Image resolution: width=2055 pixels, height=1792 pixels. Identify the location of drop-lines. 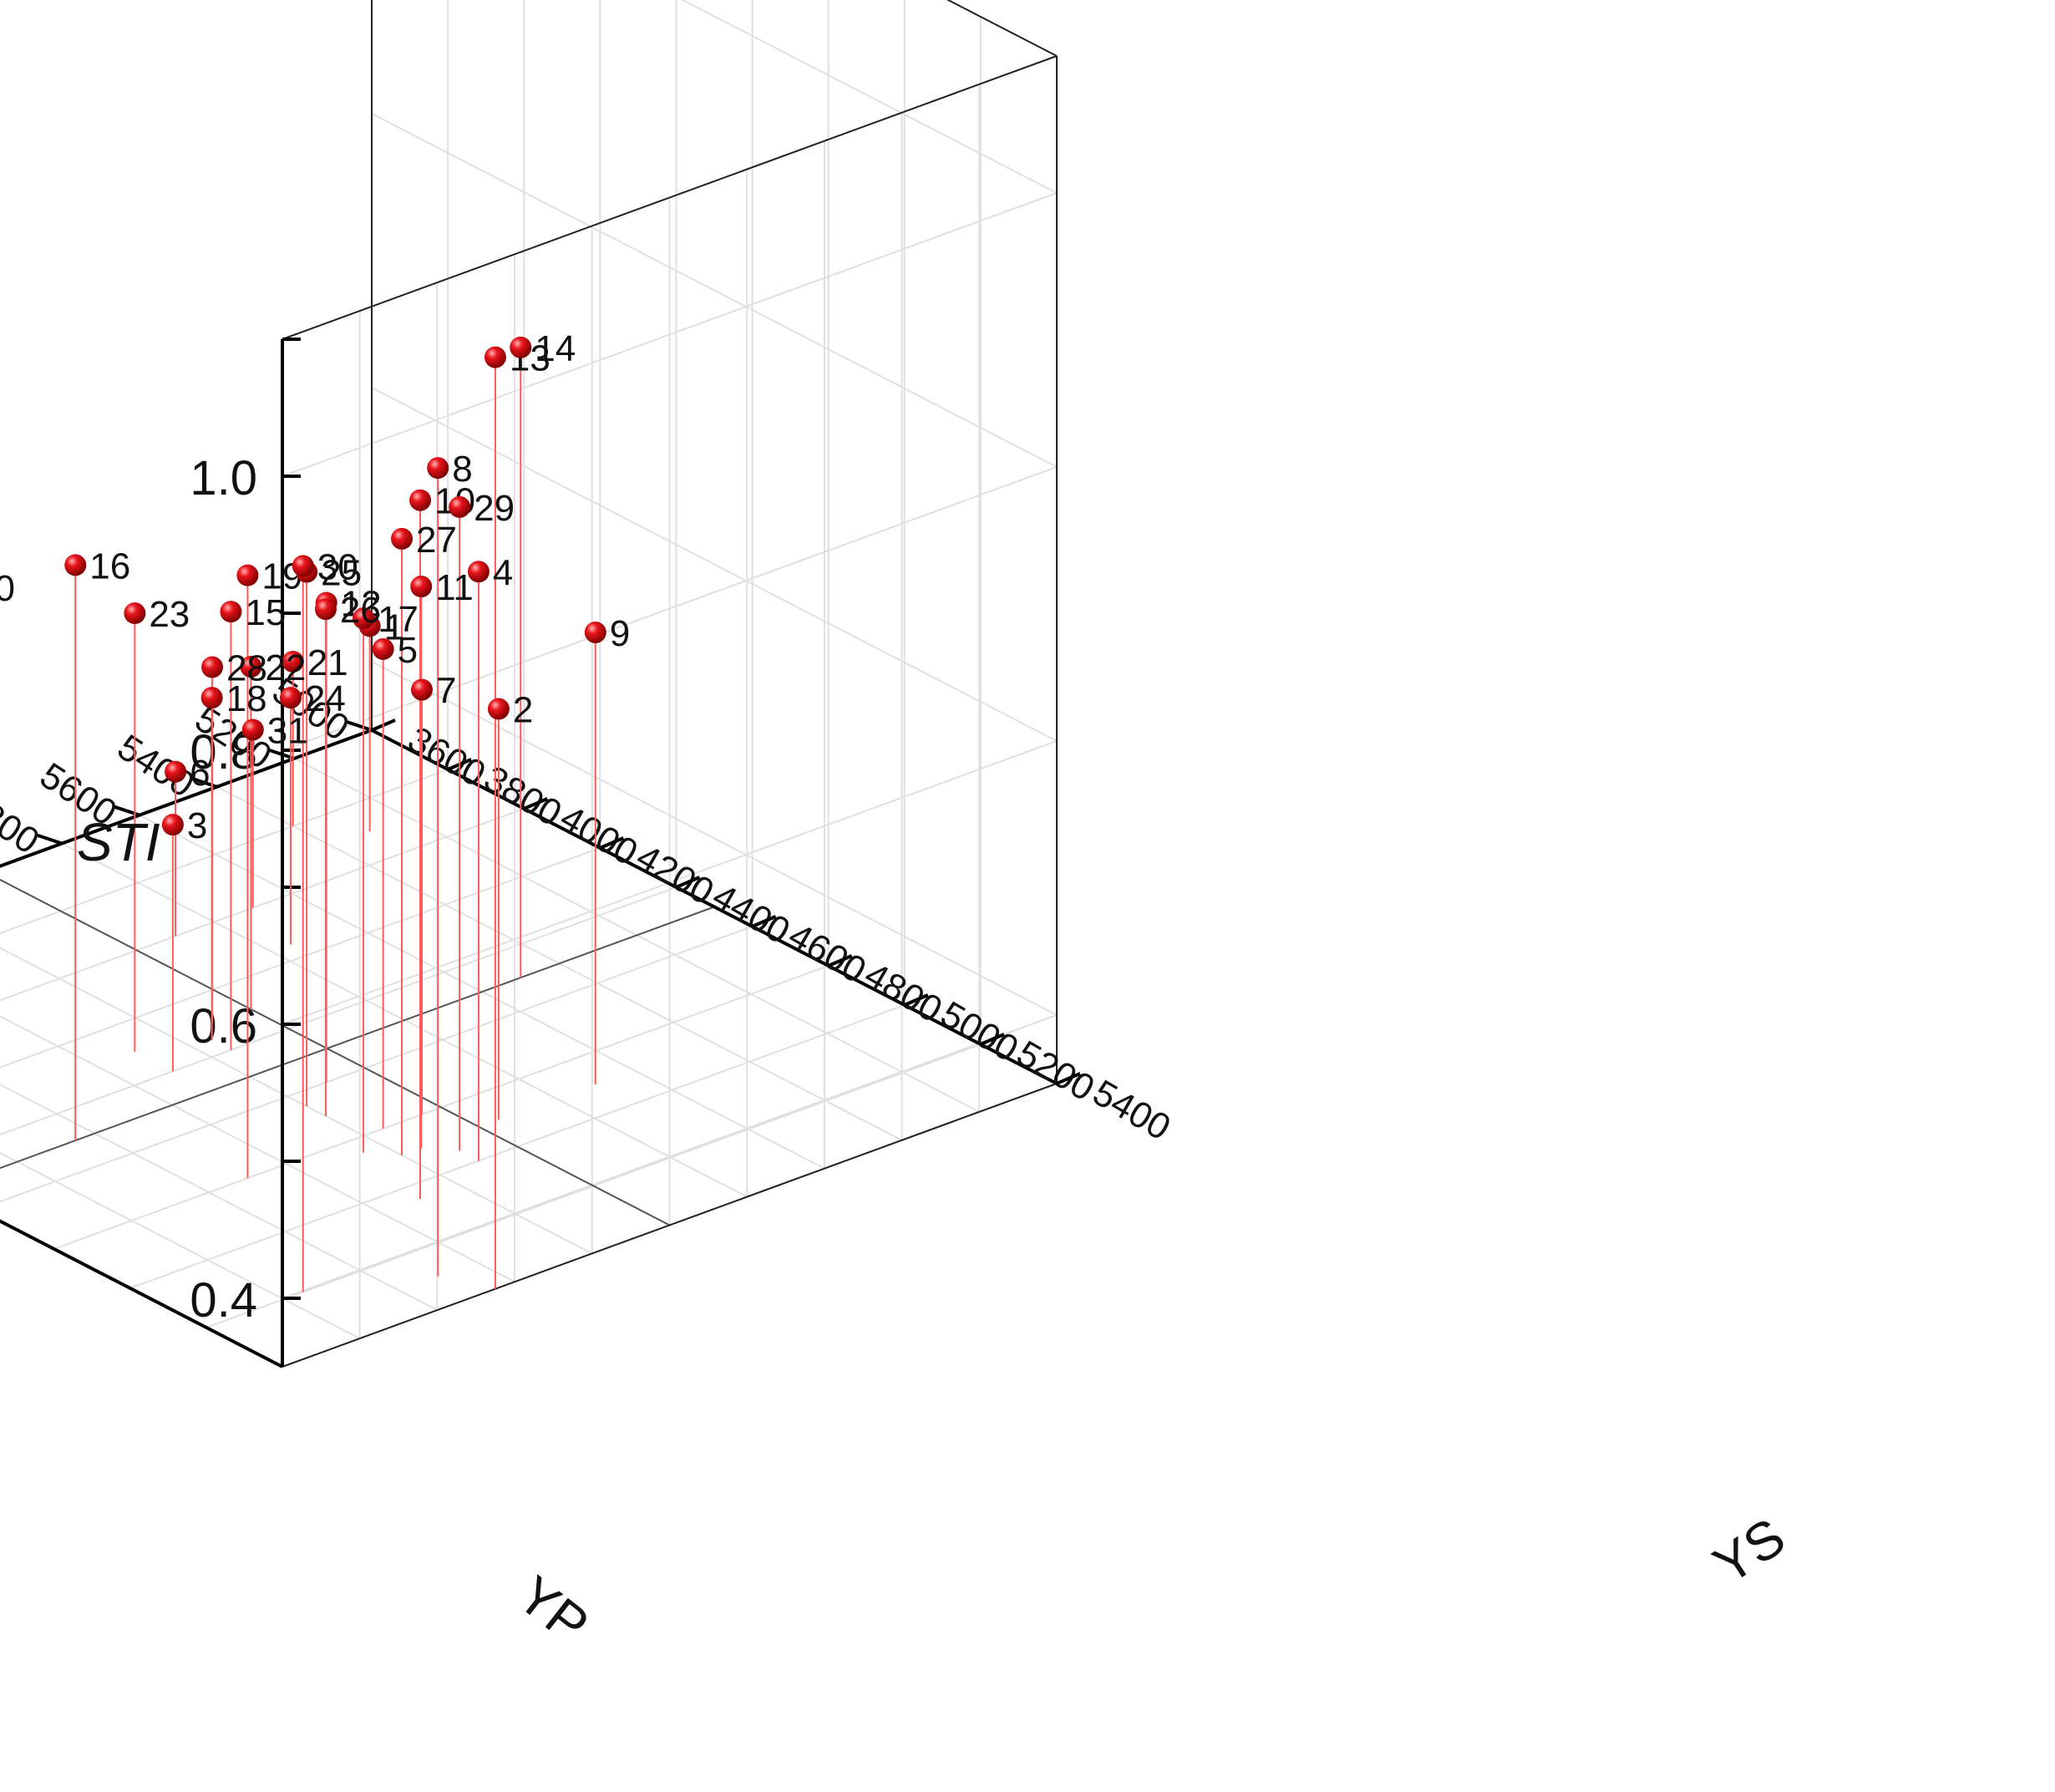
(335, 819).